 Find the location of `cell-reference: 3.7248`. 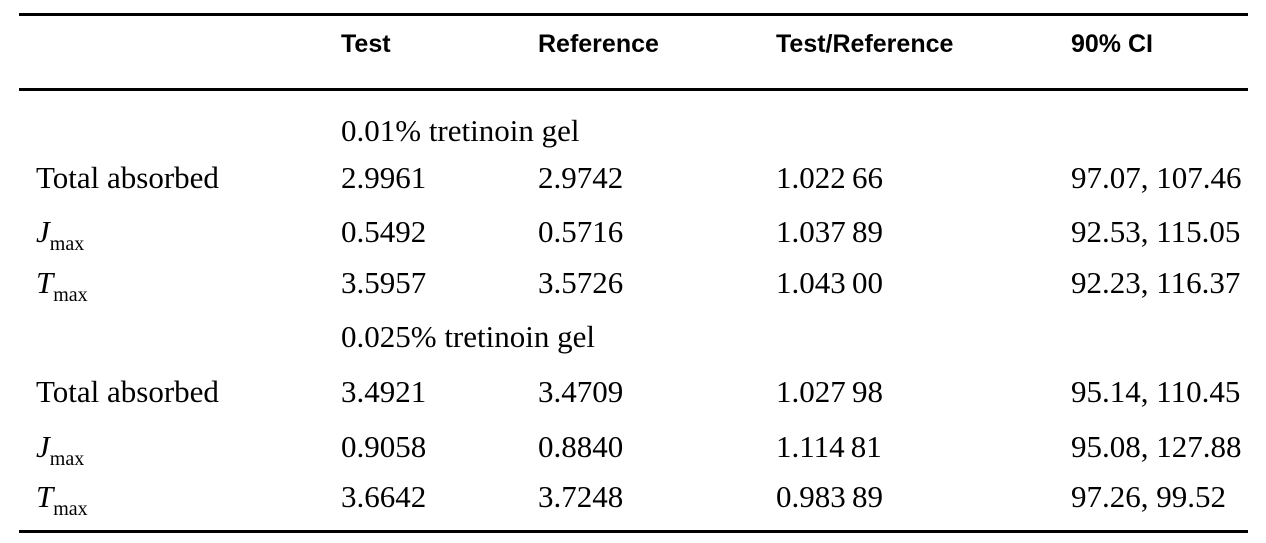

cell-reference: 3.7248 is located at coordinates (581, 496).